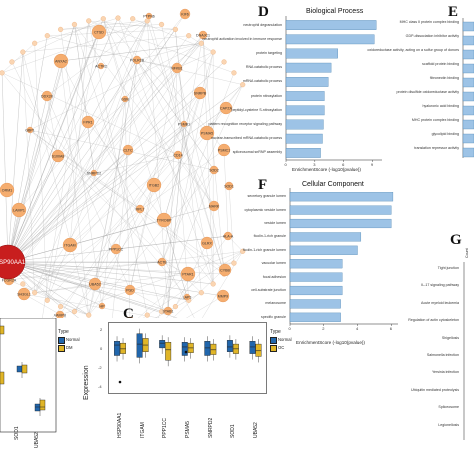 The width and height of the screenshot is (474, 474). Describe the element at coordinates (167, 312) in the screenshot. I see `network-node-label: STAB1` at that location.